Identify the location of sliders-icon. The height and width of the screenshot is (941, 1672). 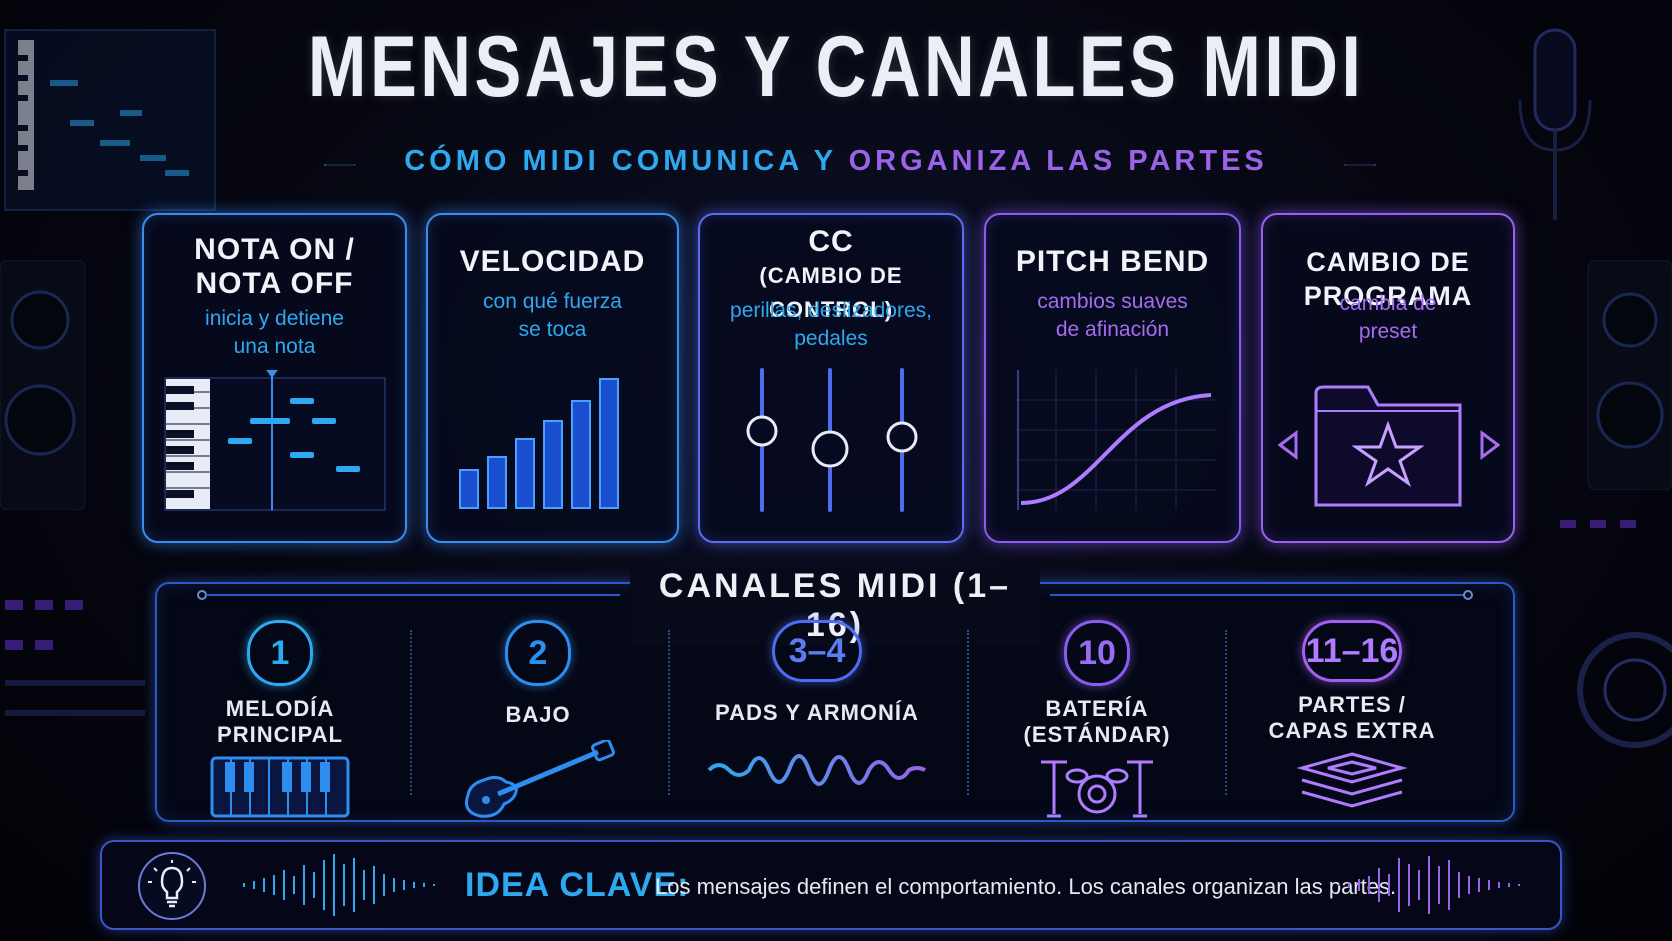
(832, 440).